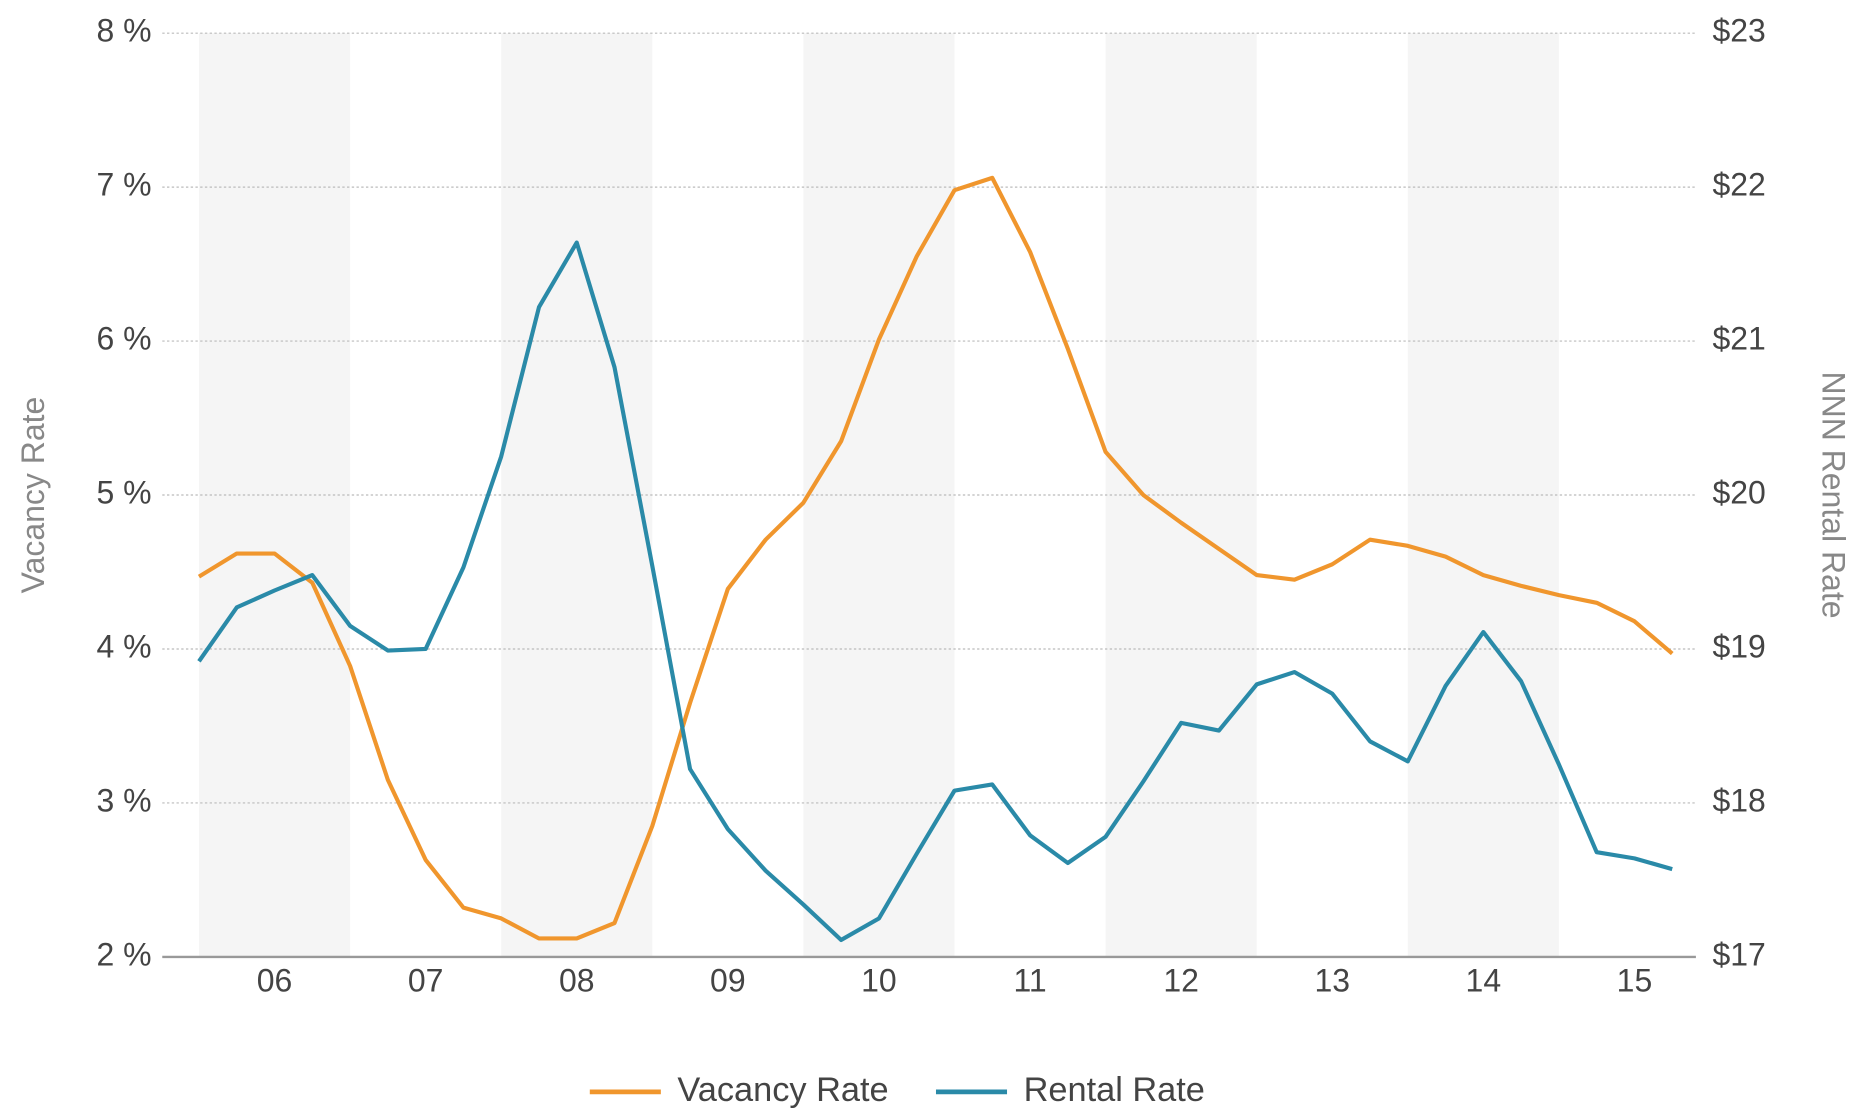 This screenshot has height=1115, width=1857. What do you see at coordinates (879, 980) in the screenshot?
I see `x-tick-label: 10` at bounding box center [879, 980].